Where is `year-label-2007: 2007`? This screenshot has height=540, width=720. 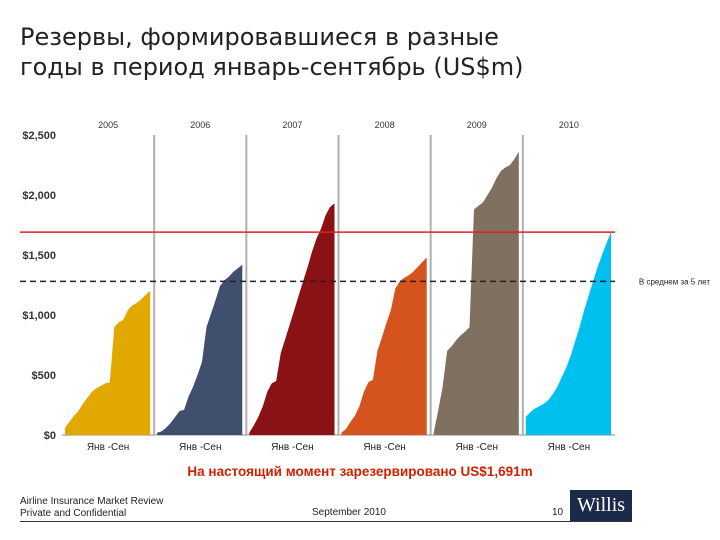 year-label-2007: 2007 is located at coordinates (292, 125).